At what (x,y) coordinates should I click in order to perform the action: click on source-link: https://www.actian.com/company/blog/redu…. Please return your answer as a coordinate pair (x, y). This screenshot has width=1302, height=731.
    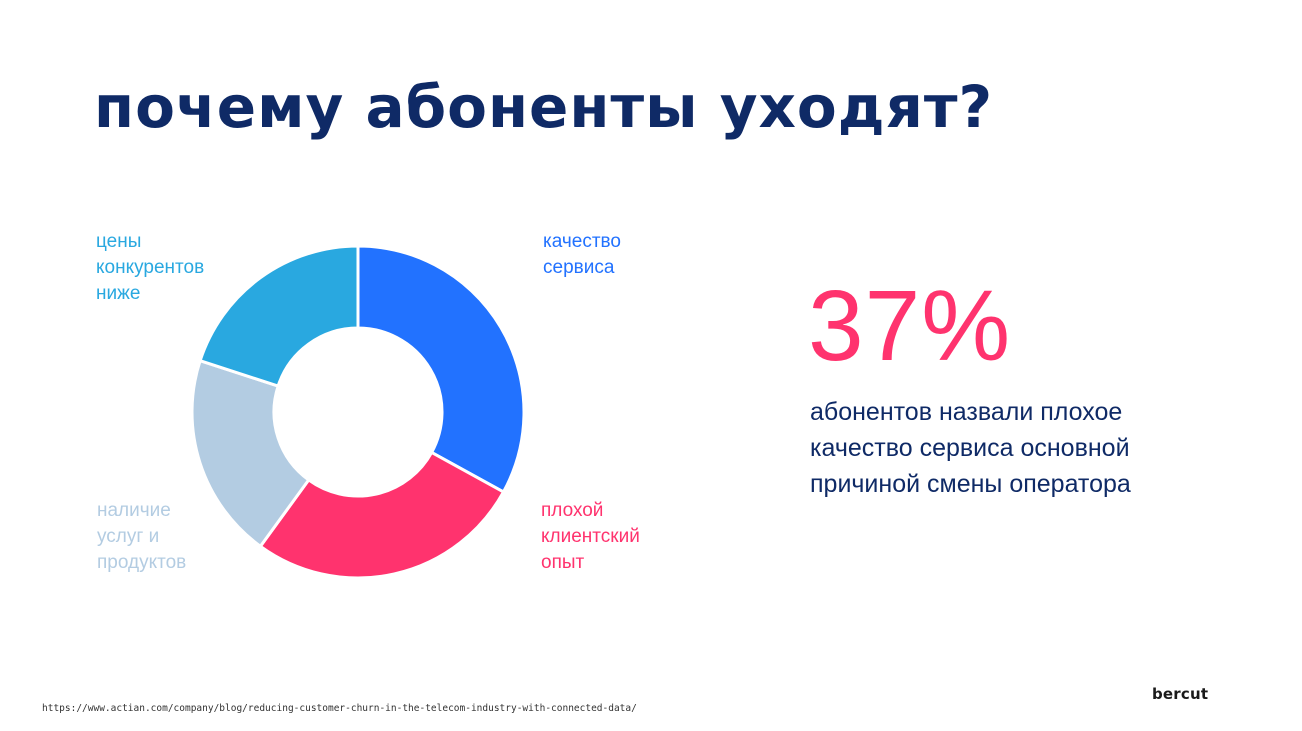
    Looking at the image, I should click on (339, 708).